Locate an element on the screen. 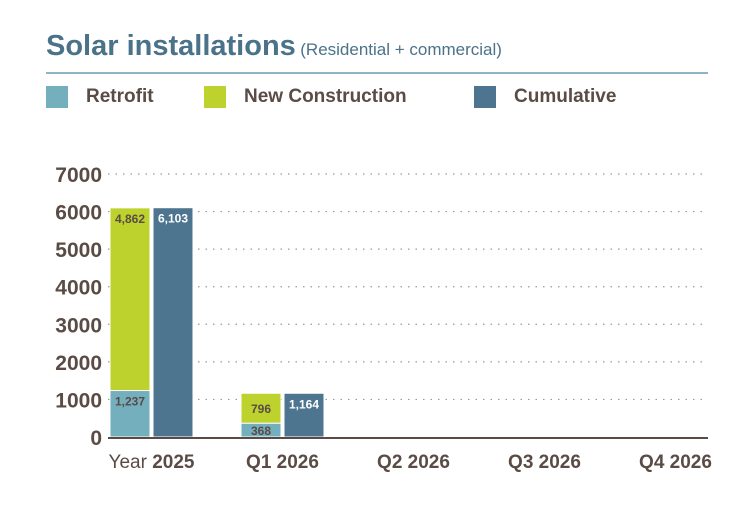  x-tick-prefix: Q4 is located at coordinates (654, 462).